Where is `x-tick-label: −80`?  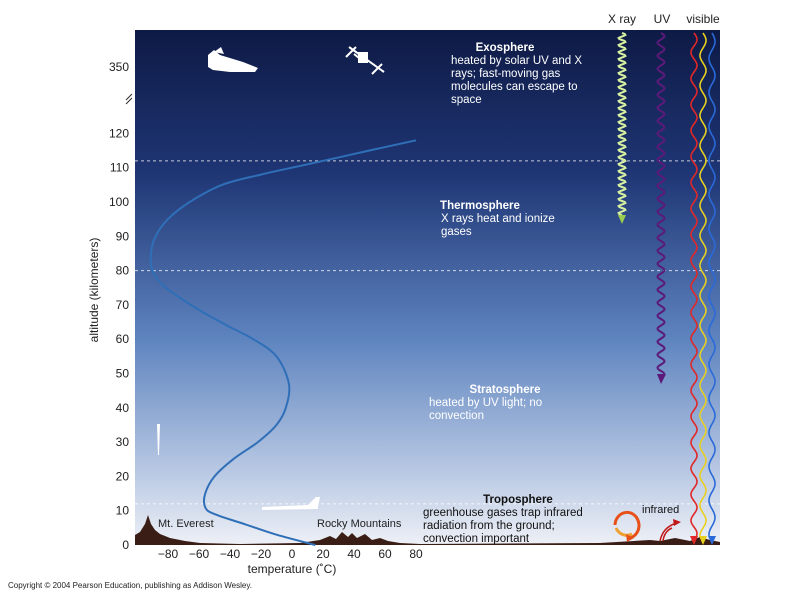 x-tick-label: −80 is located at coordinates (168, 554).